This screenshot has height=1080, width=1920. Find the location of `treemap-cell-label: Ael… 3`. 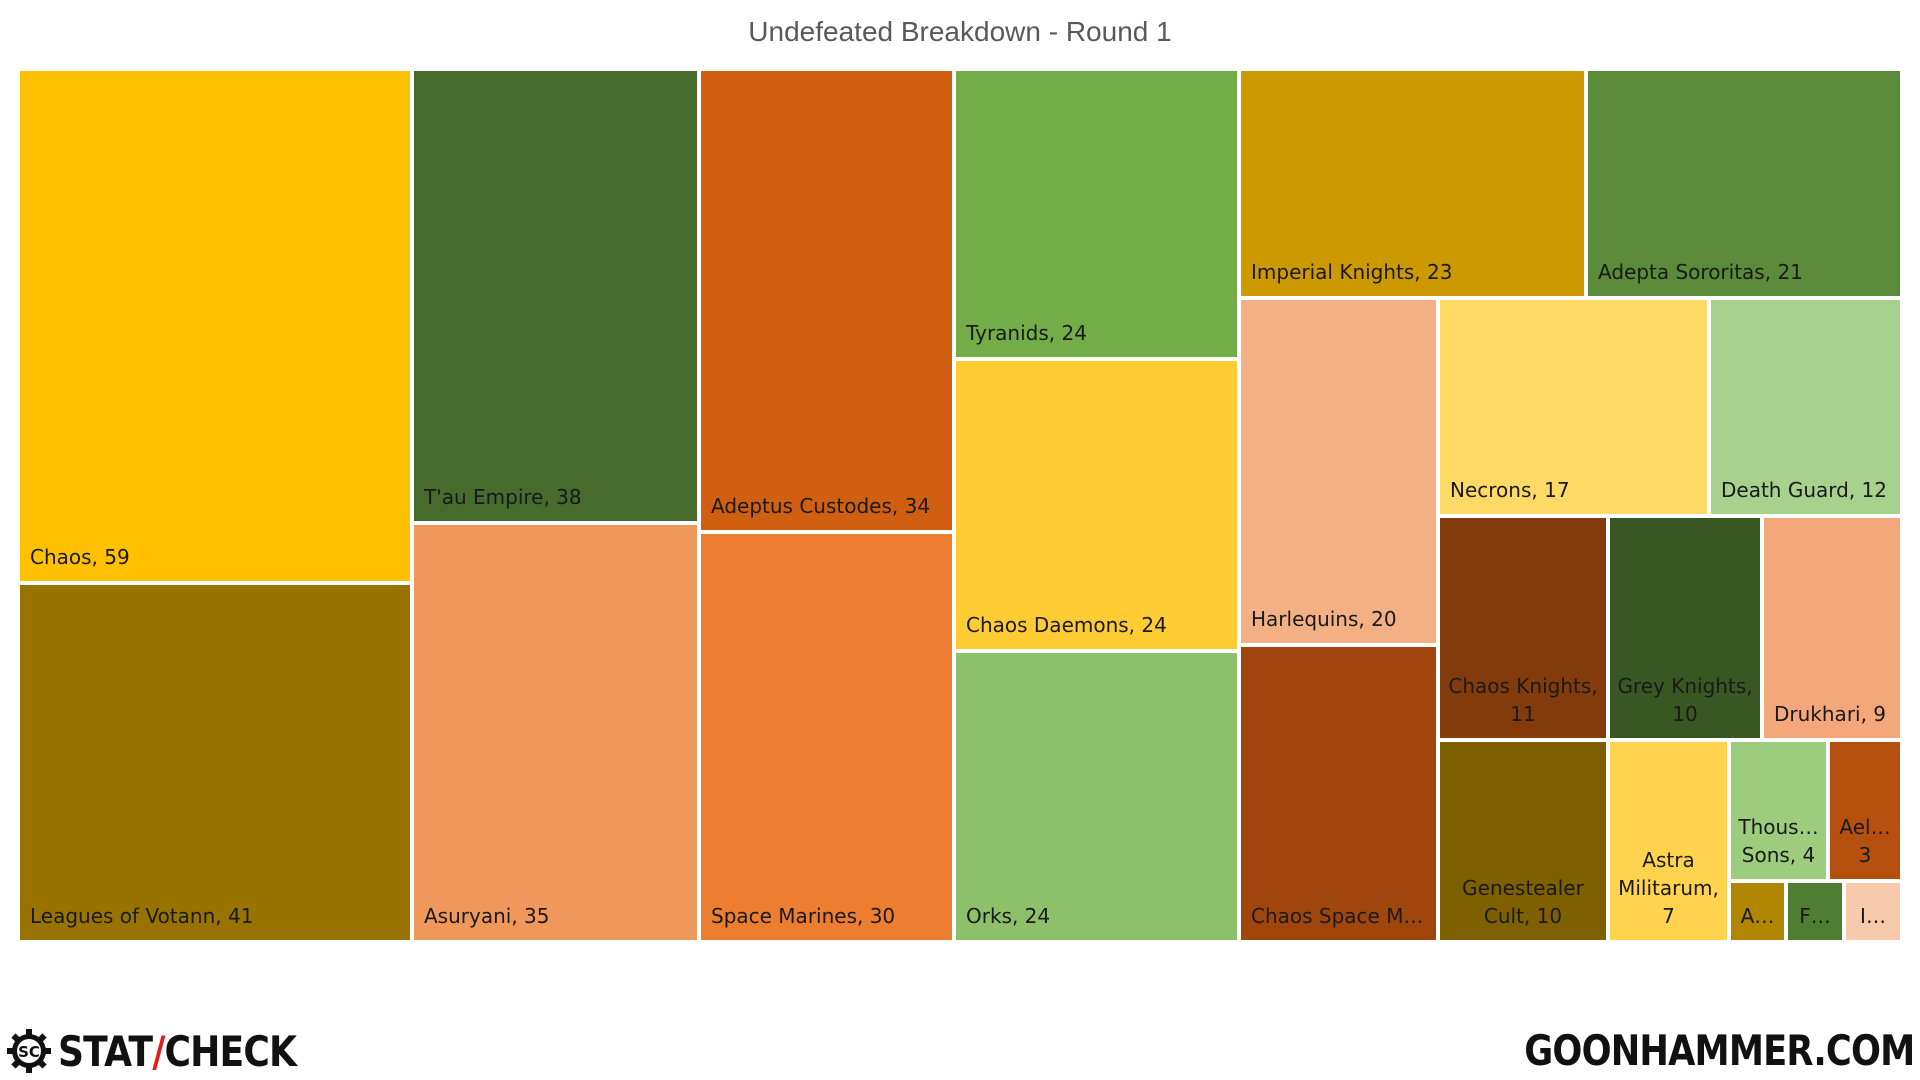

treemap-cell-label: Ael… 3 is located at coordinates (1865, 841).